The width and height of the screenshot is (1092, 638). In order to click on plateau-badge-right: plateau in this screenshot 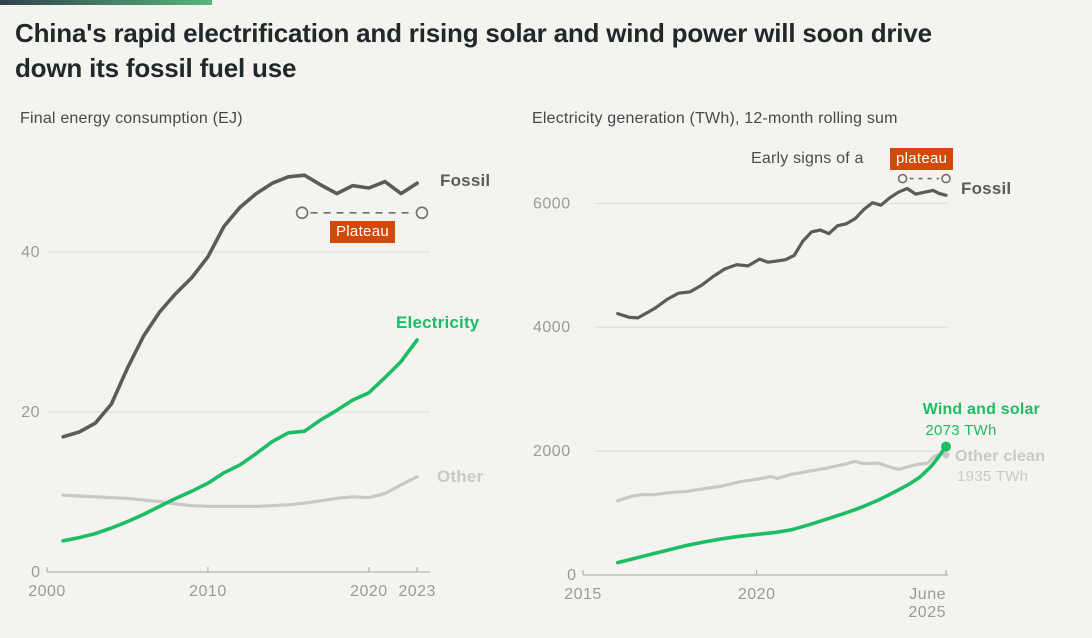, I will do `click(922, 159)`.